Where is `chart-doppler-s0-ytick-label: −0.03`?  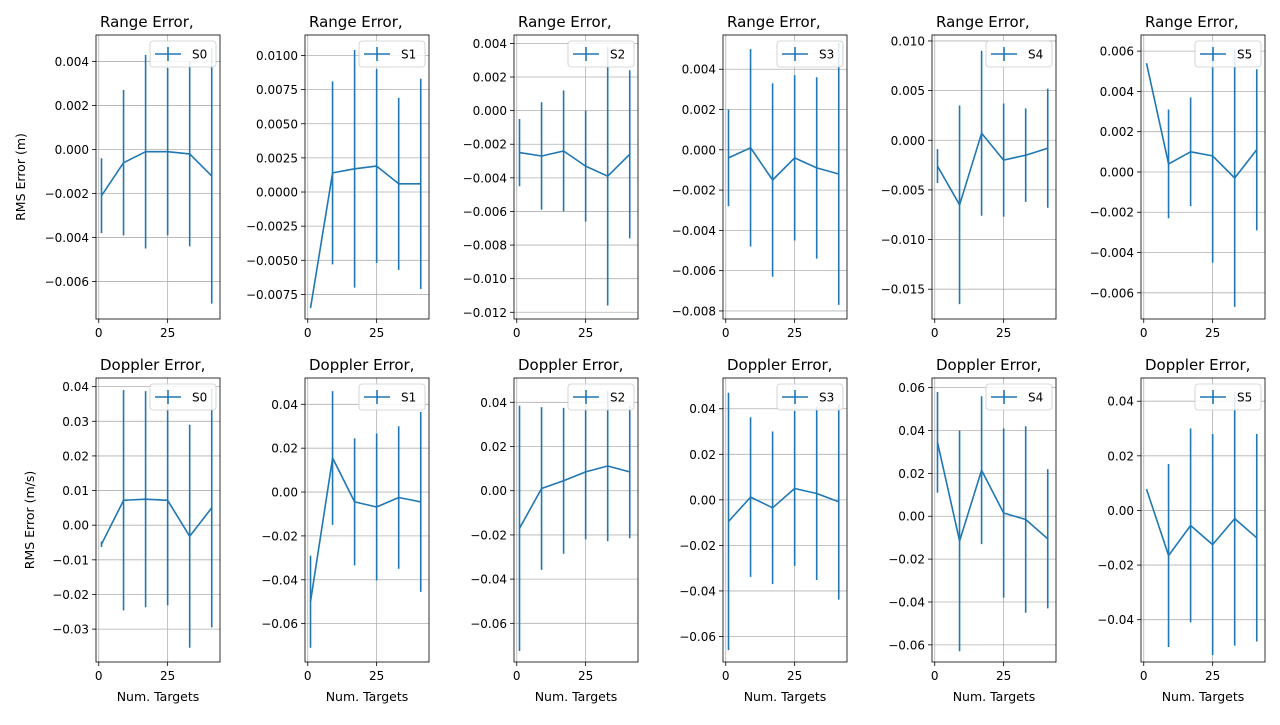 chart-doppler-s0-ytick-label: −0.03 is located at coordinates (70, 630).